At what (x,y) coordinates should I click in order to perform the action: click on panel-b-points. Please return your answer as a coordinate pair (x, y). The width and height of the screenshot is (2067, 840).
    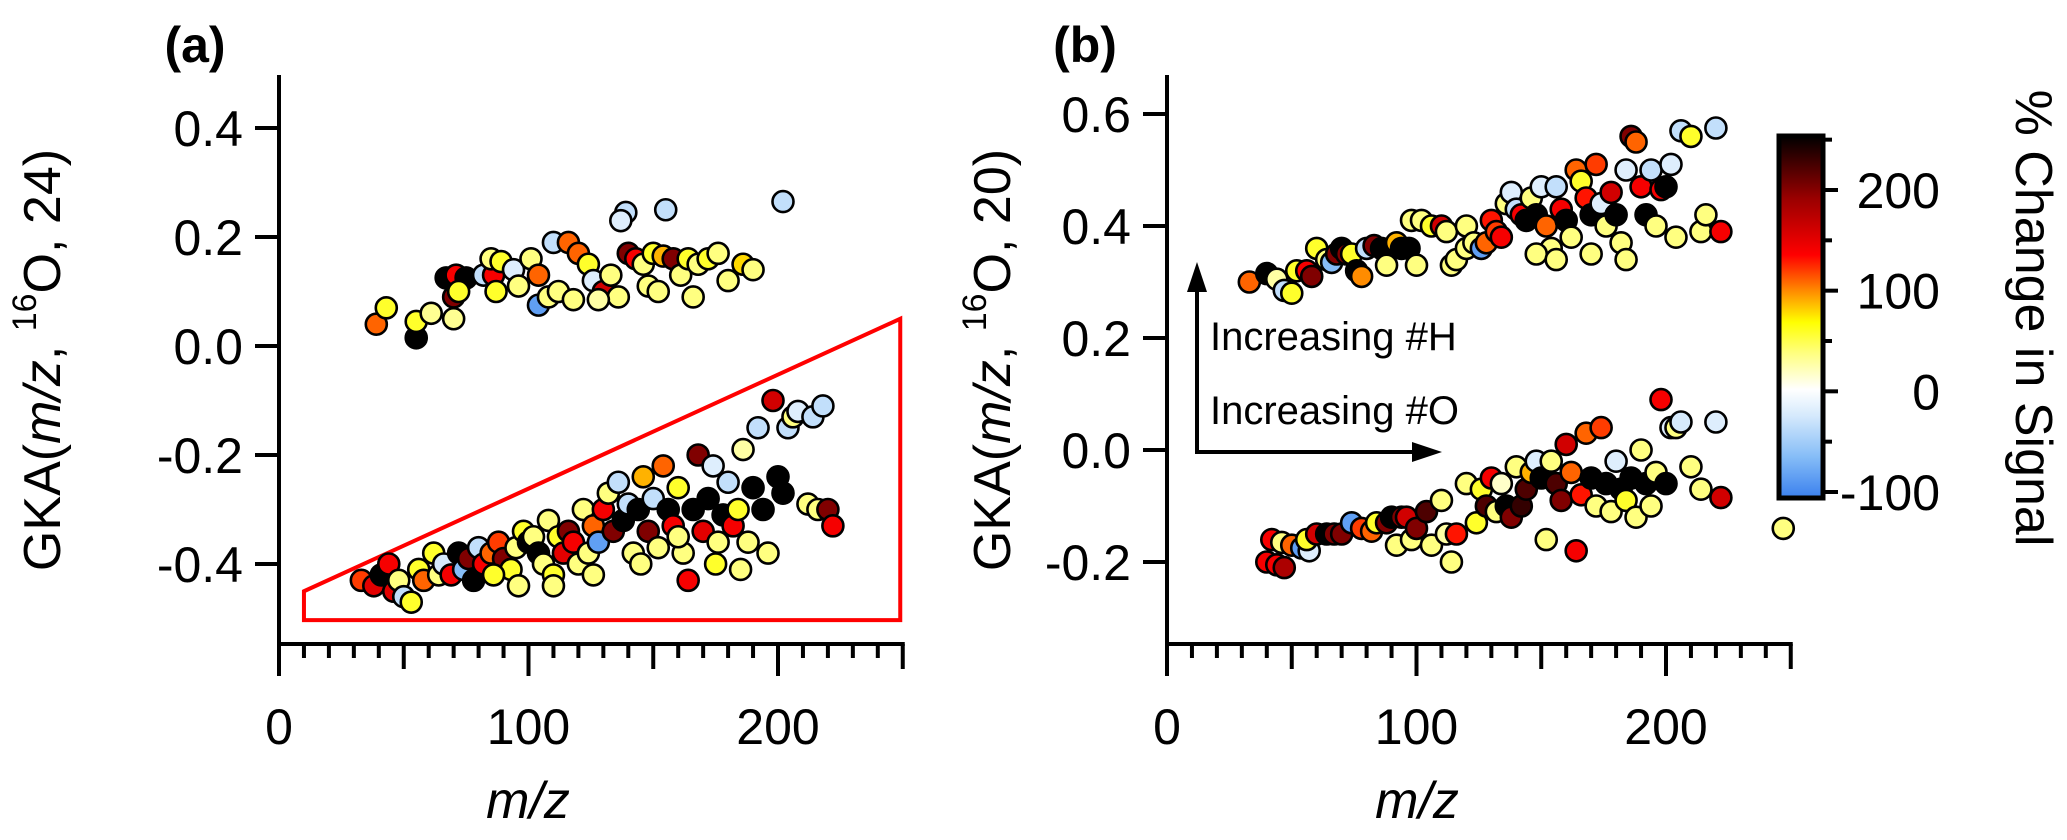
    Looking at the image, I should click on (1516, 348).